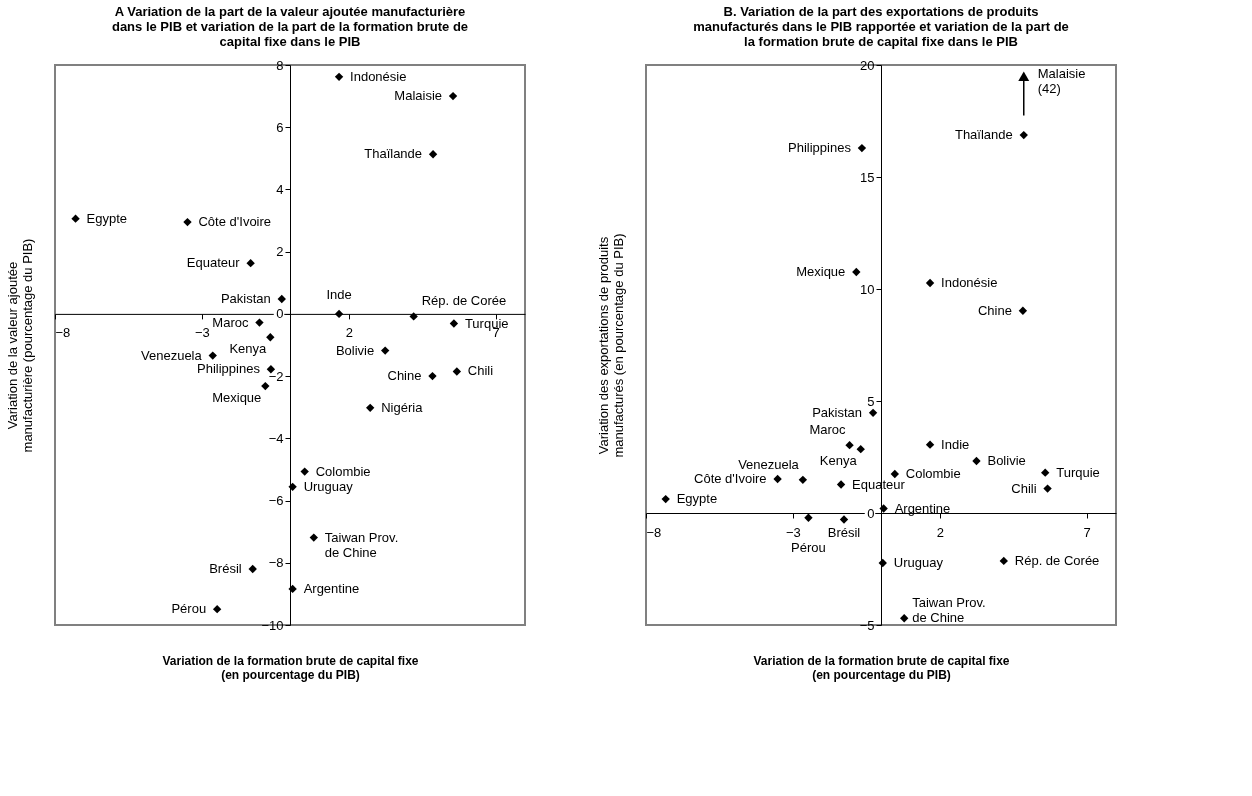  I want to click on y-tick-label: 15, so click(867, 177).